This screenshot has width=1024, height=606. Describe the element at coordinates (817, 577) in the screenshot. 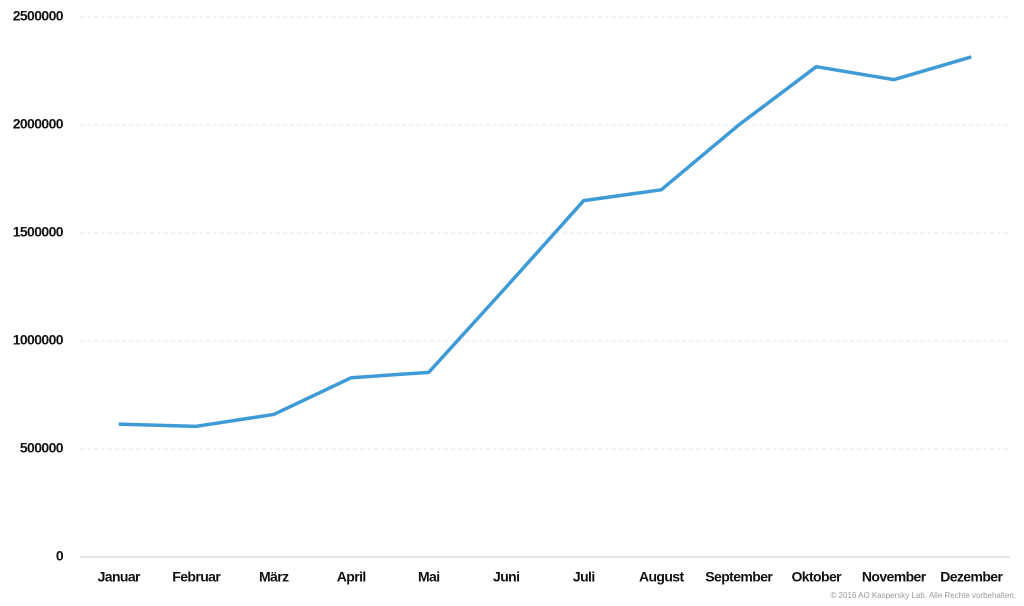

I see `x-tick-label: Oktober` at that location.